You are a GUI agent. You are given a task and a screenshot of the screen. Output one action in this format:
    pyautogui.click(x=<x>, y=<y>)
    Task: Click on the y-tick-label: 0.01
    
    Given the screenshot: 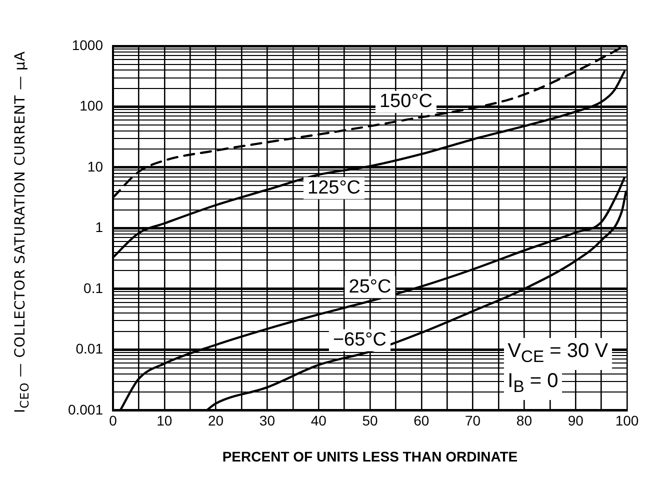 What is the action you would take?
    pyautogui.click(x=90, y=348)
    